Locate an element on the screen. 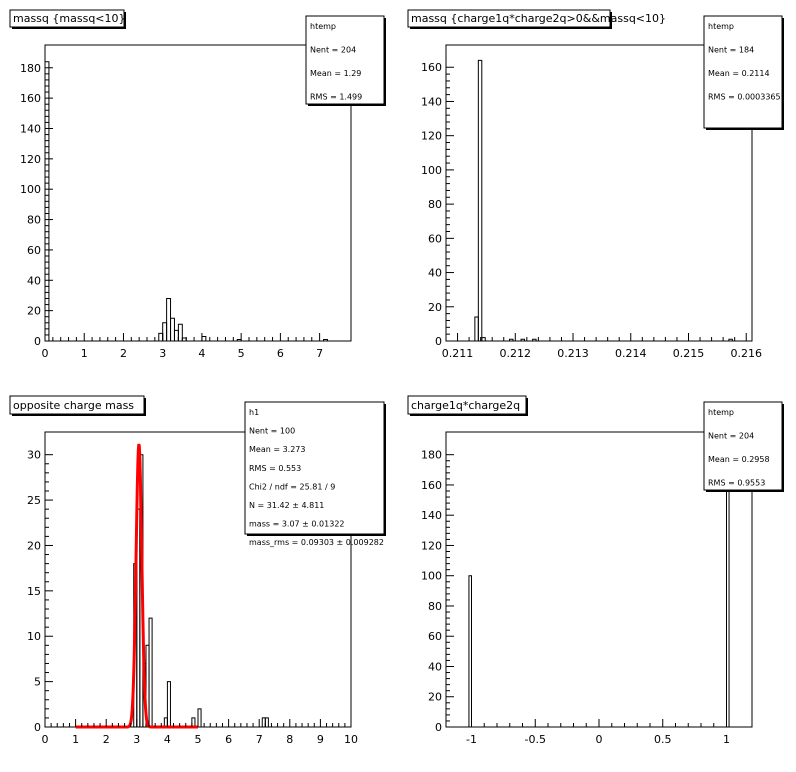 The height and width of the screenshot is (772, 796). stats-row: Chi2 / ndf = 25.81 / 9 is located at coordinates (292, 486).